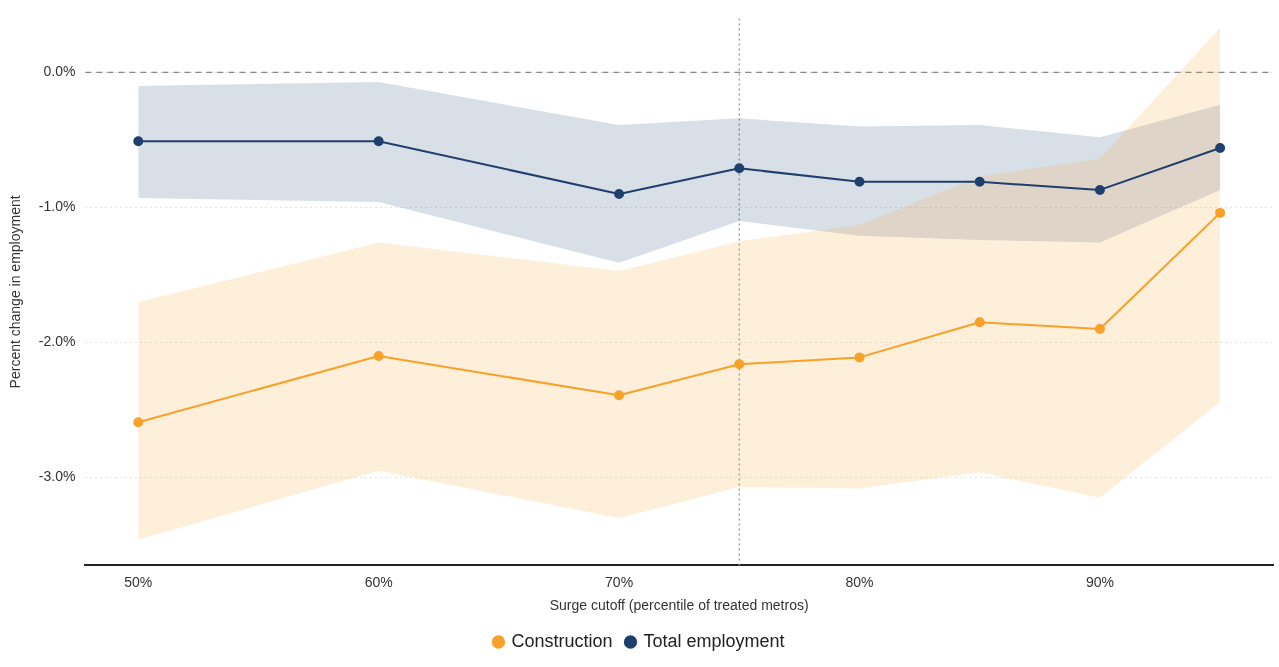  What do you see at coordinates (562, 640) in the screenshot?
I see `legend-label: Construction` at bounding box center [562, 640].